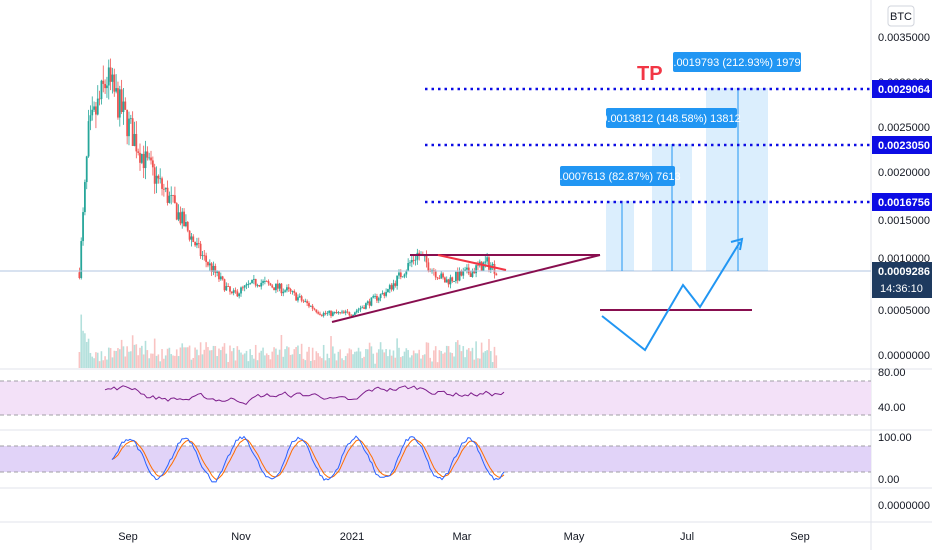  Describe the element at coordinates (648, 145) in the screenshot. I see `level-lines` at that location.